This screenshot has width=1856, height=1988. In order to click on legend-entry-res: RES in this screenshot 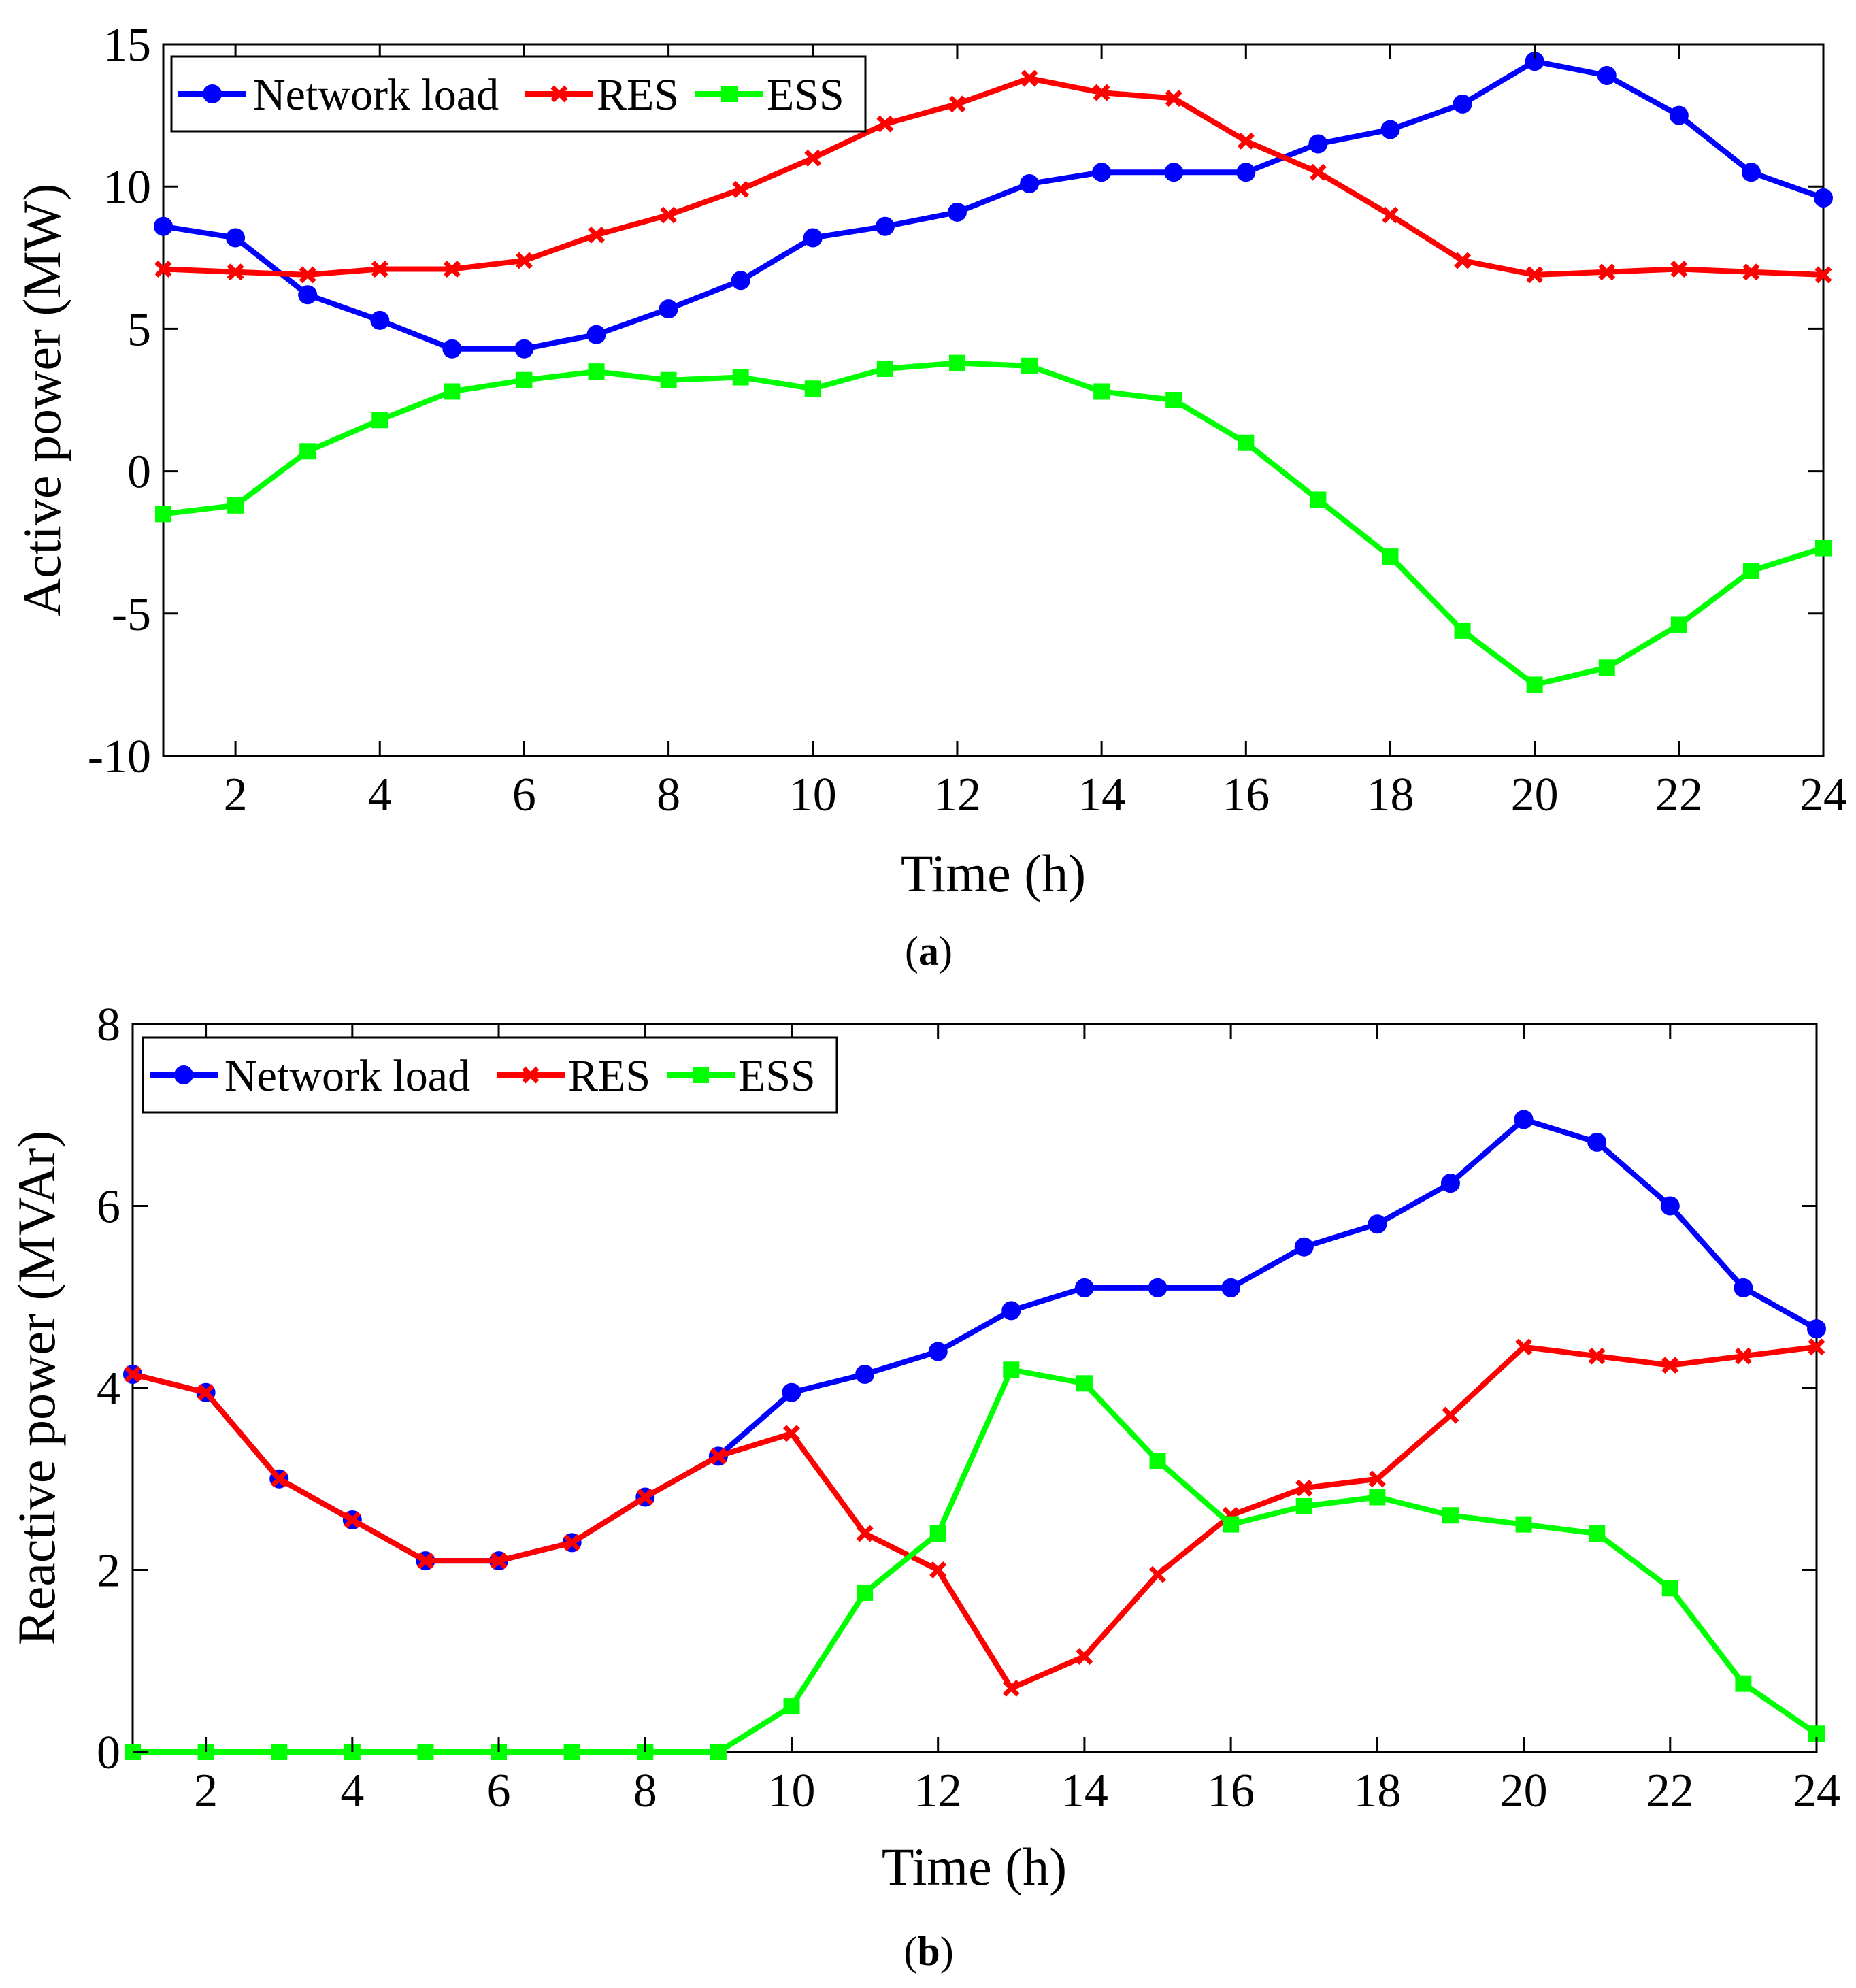, I will do `click(573, 1076)`.